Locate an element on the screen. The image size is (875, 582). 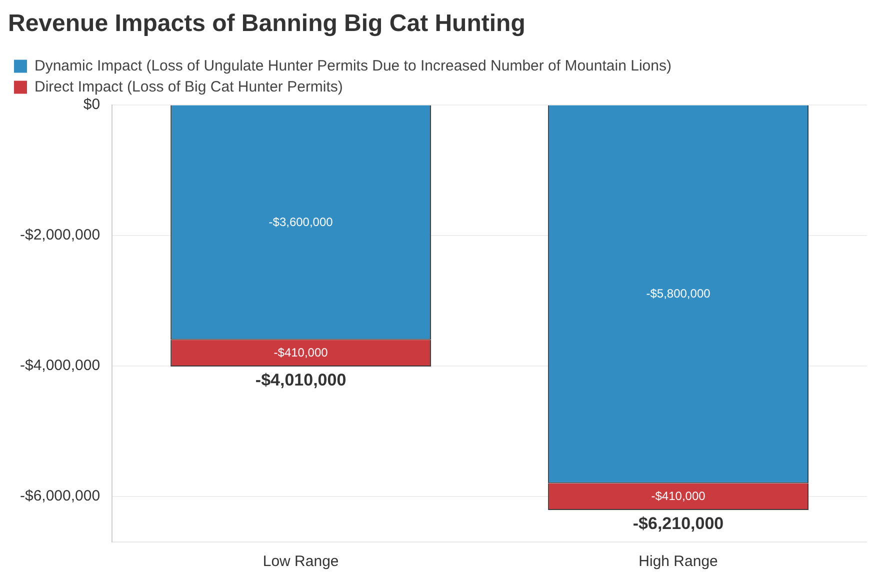
y-tick-label: -$4,000,000 is located at coordinates (60, 365).